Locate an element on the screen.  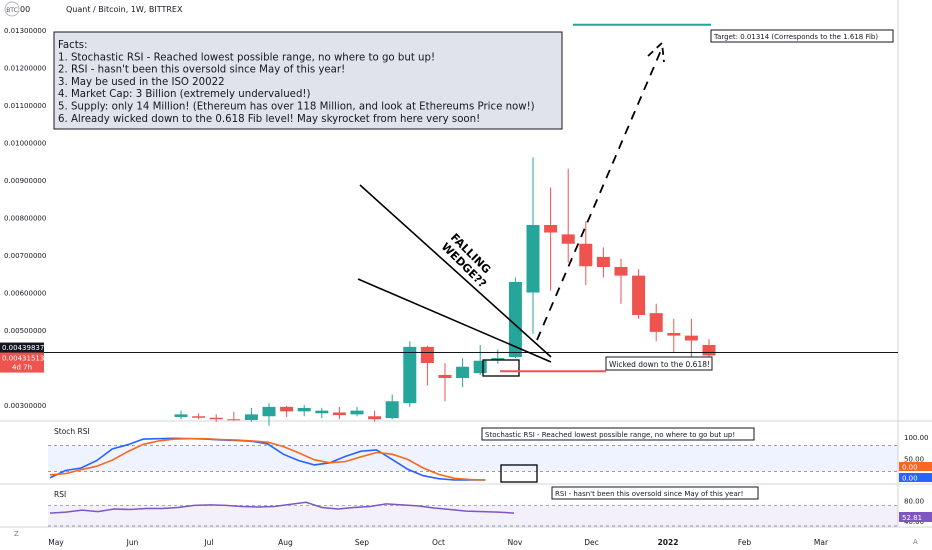
time-axis: May Jun Jul Aug Sep Oct Nov Dec 2022 Feb Mar is located at coordinates (438, 542).